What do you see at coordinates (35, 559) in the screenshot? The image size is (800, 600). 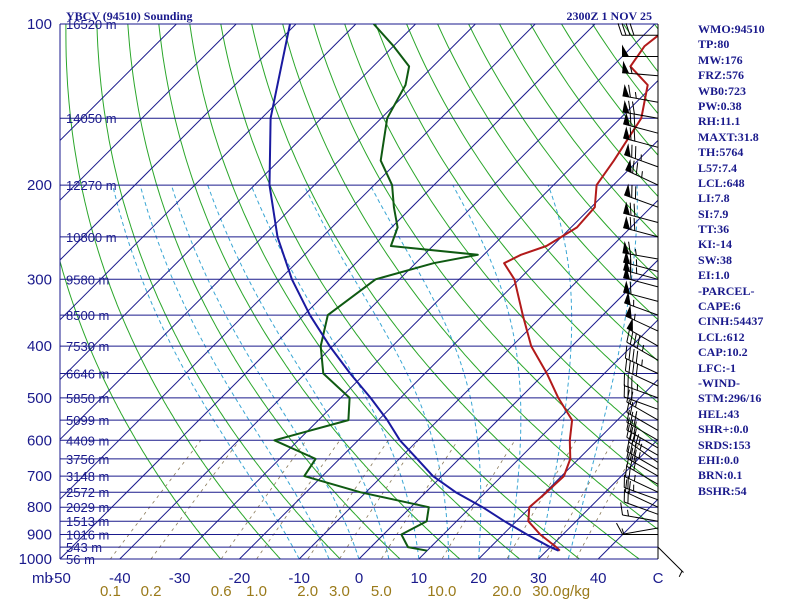 I see `pressure-label: 1000` at bounding box center [35, 559].